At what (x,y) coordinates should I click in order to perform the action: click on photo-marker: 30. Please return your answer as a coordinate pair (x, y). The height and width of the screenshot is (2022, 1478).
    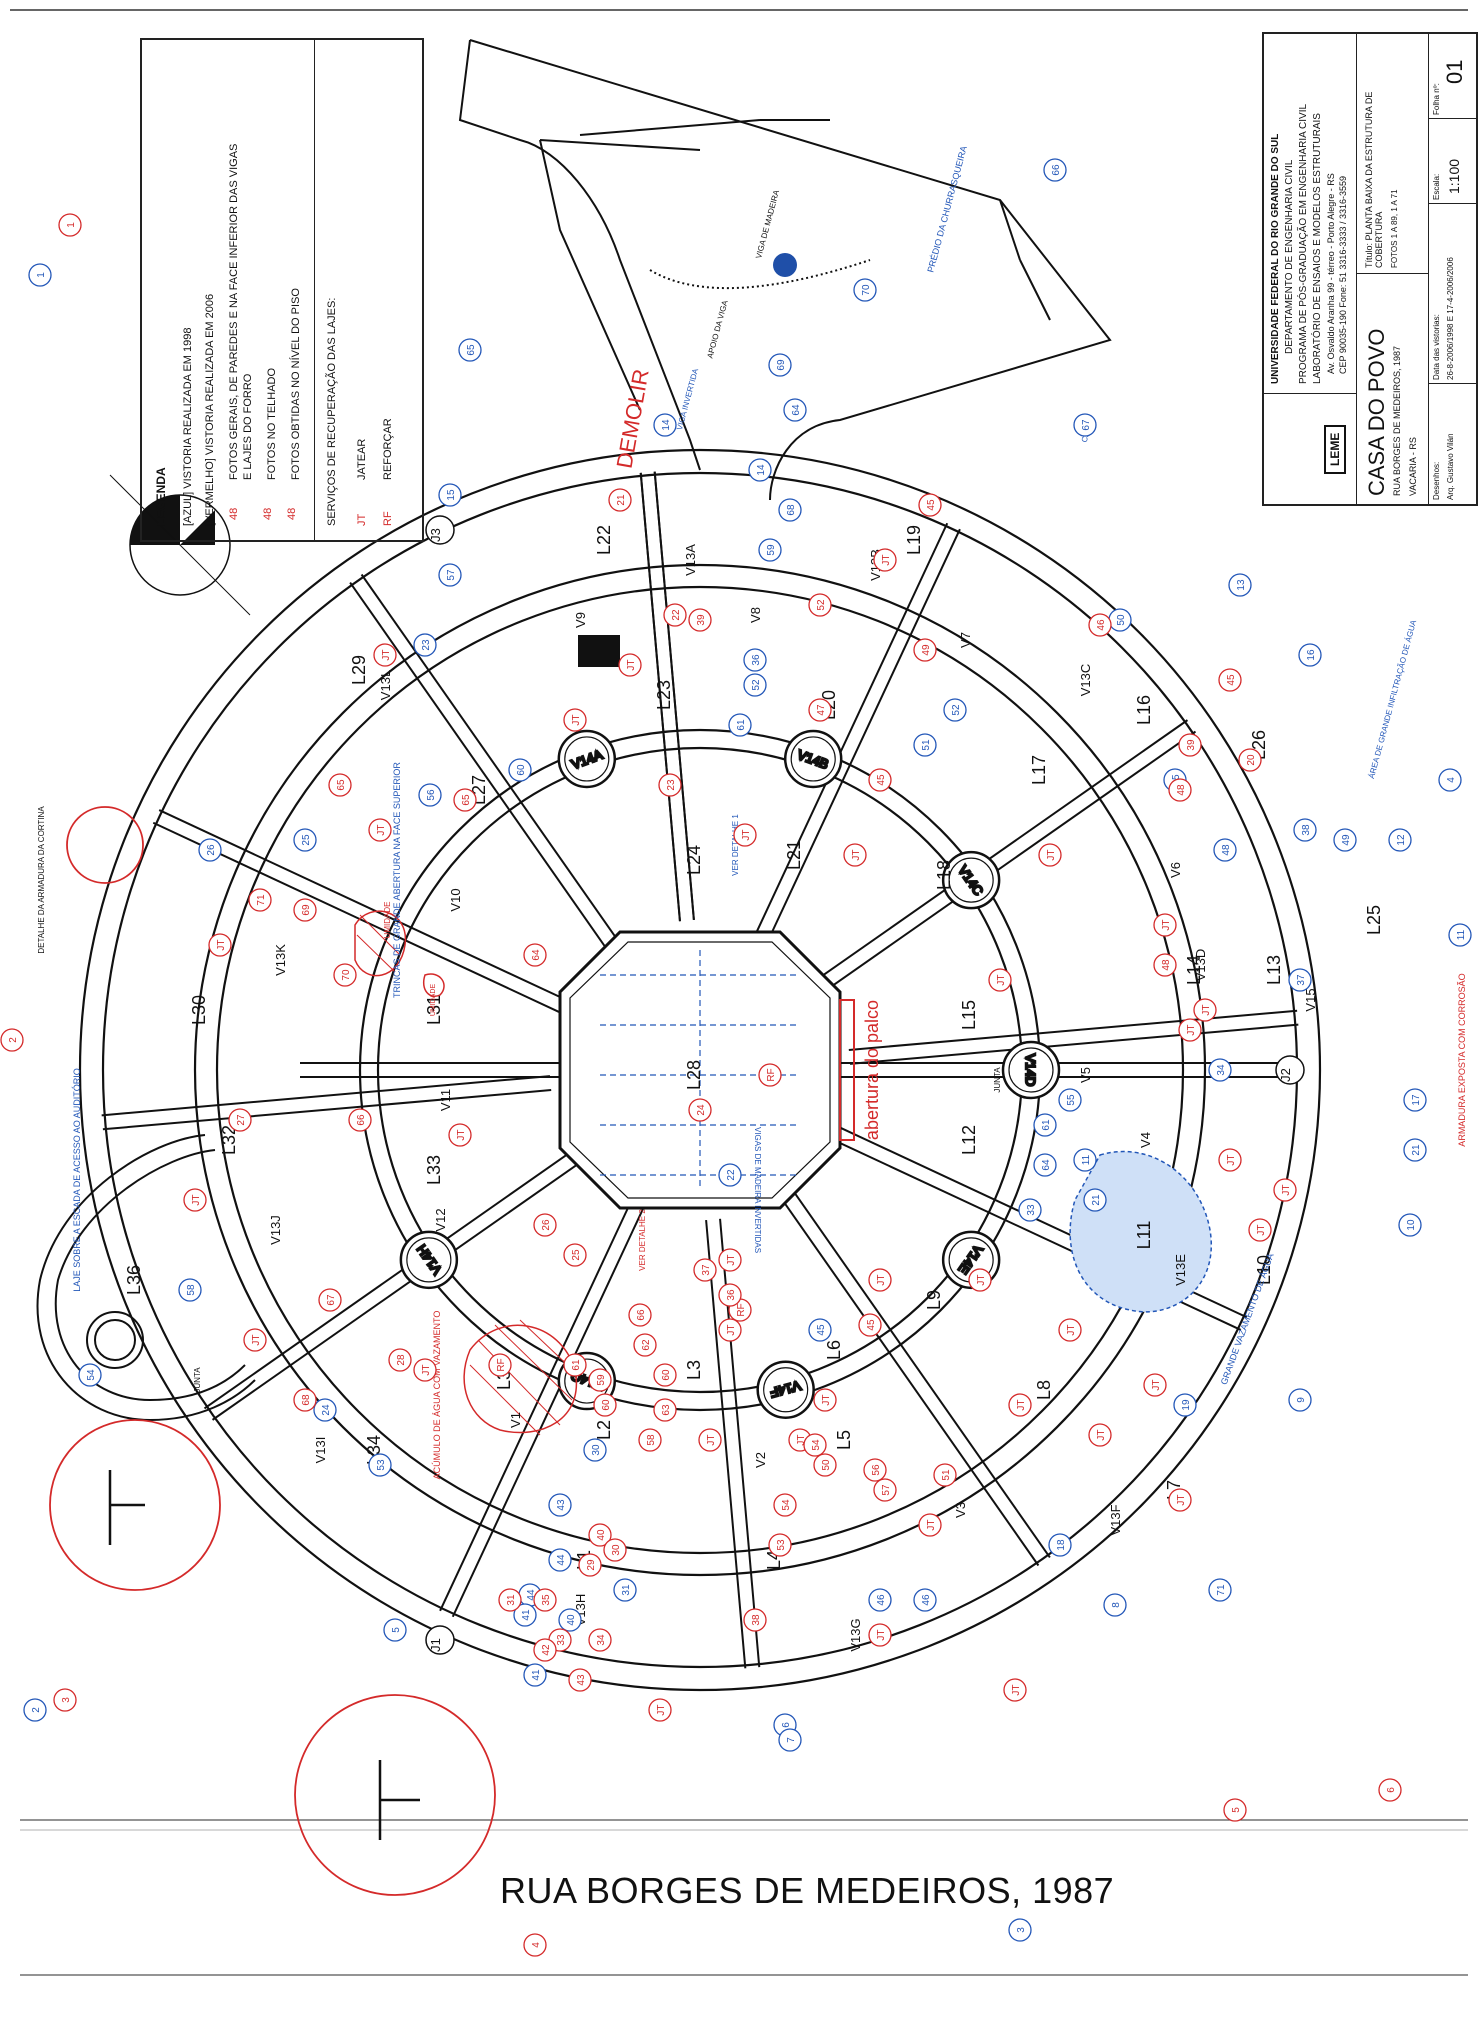
    Looking at the image, I should click on (595, 1450).